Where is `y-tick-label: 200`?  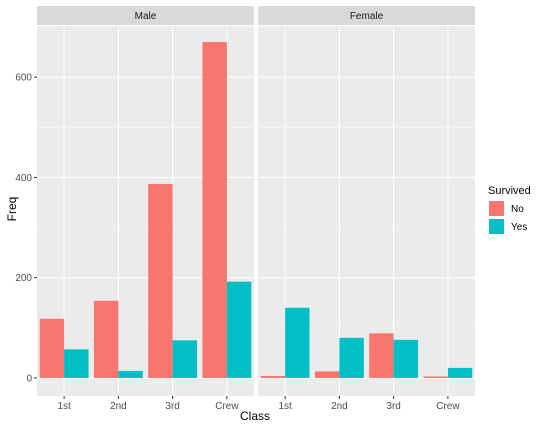
y-tick-label: 200 is located at coordinates (23, 278).